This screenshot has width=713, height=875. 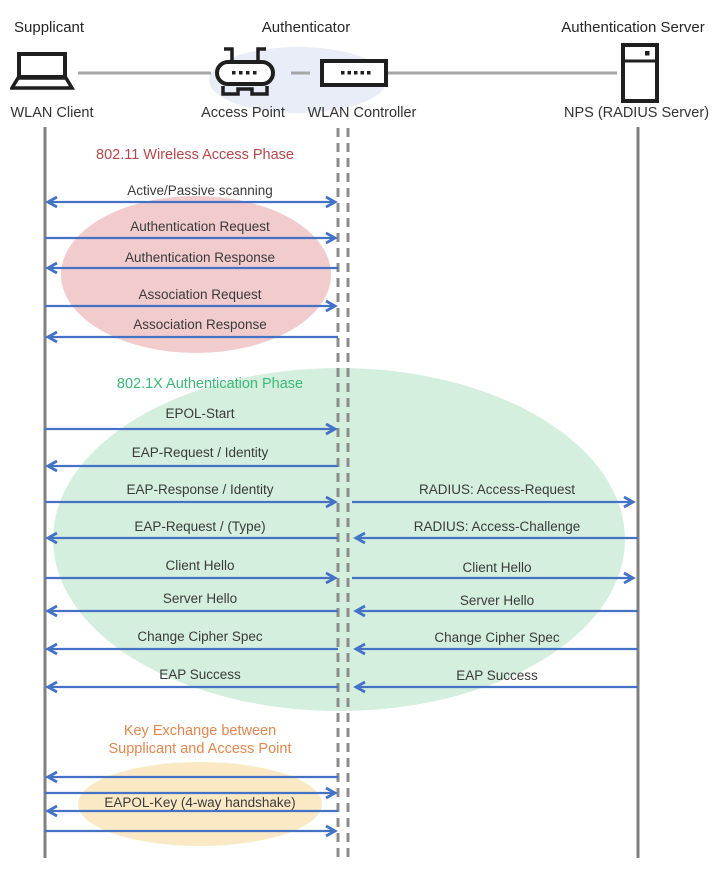 I want to click on phase3-title-line1: Key Exchange between, so click(x=200, y=731).